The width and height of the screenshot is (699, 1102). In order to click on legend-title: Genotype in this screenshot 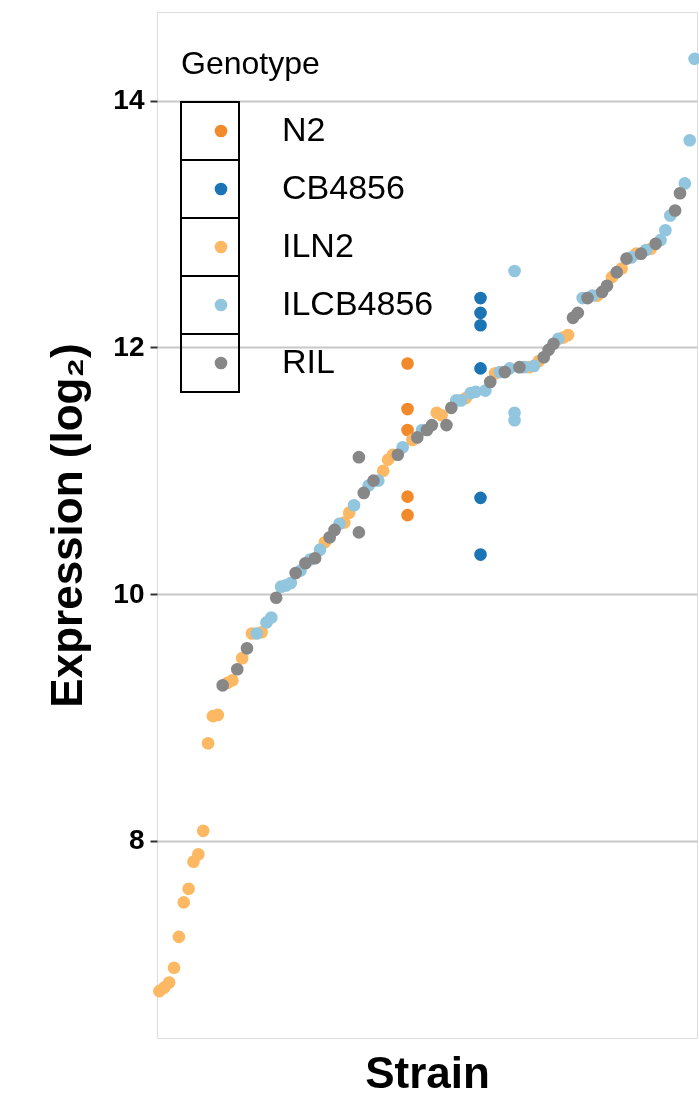, I will do `click(250, 63)`.